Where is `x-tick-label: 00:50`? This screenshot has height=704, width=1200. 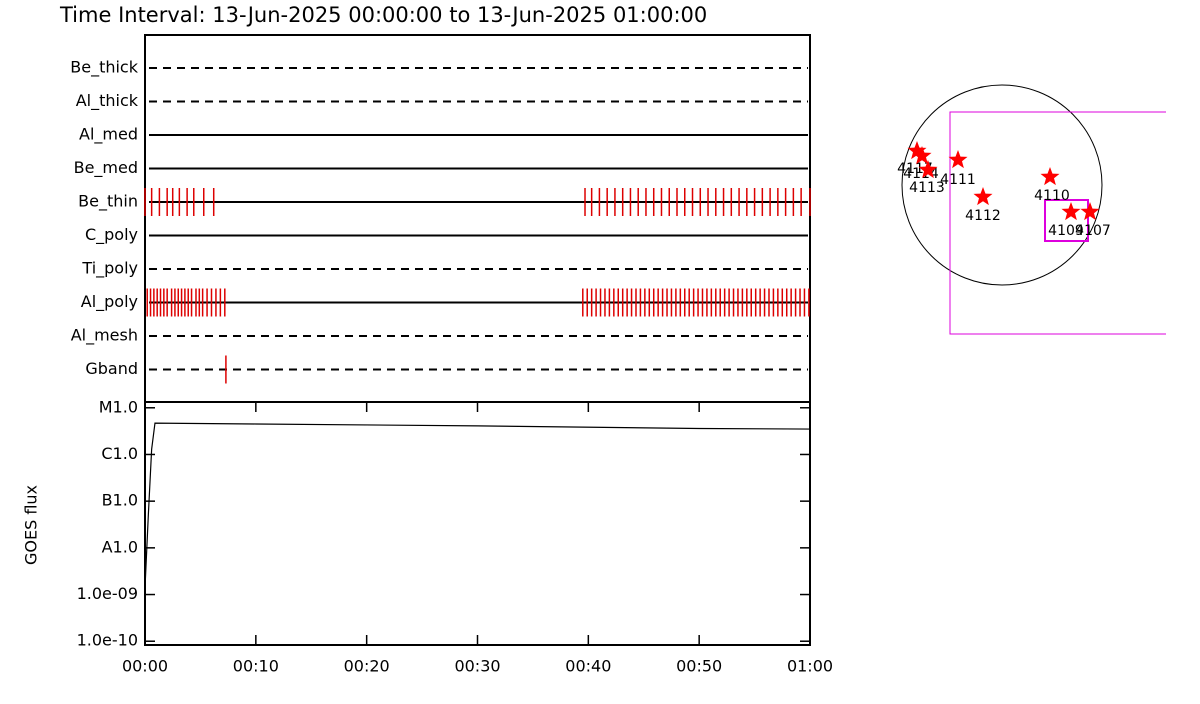
x-tick-label: 00:50 is located at coordinates (699, 666).